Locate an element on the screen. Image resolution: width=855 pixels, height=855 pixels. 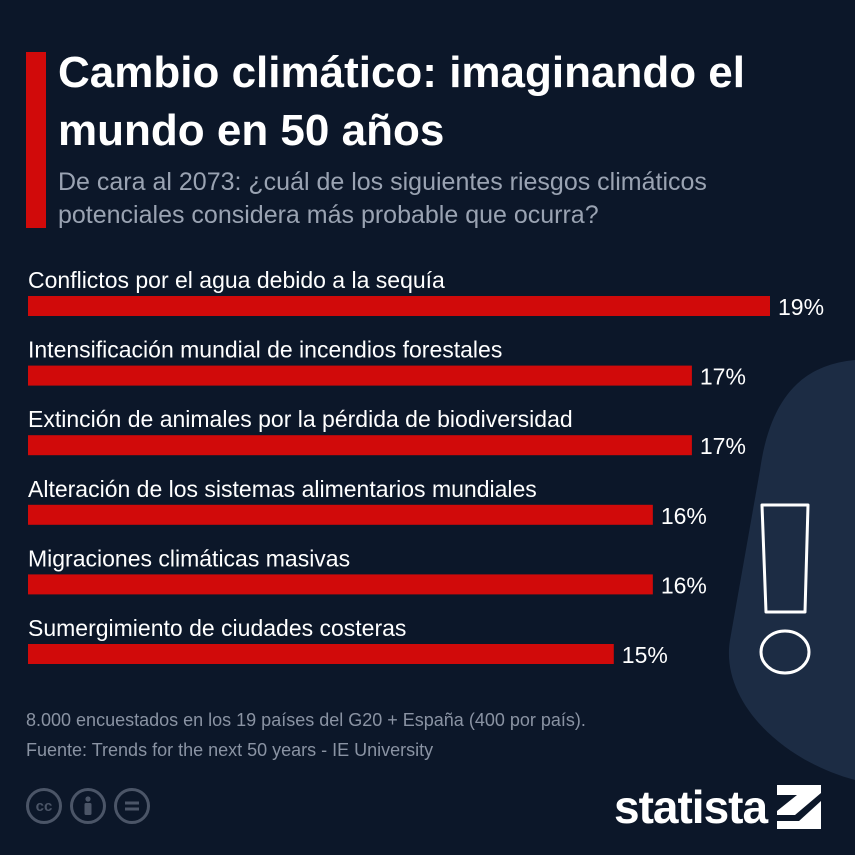
nd-icon is located at coordinates (132, 806).